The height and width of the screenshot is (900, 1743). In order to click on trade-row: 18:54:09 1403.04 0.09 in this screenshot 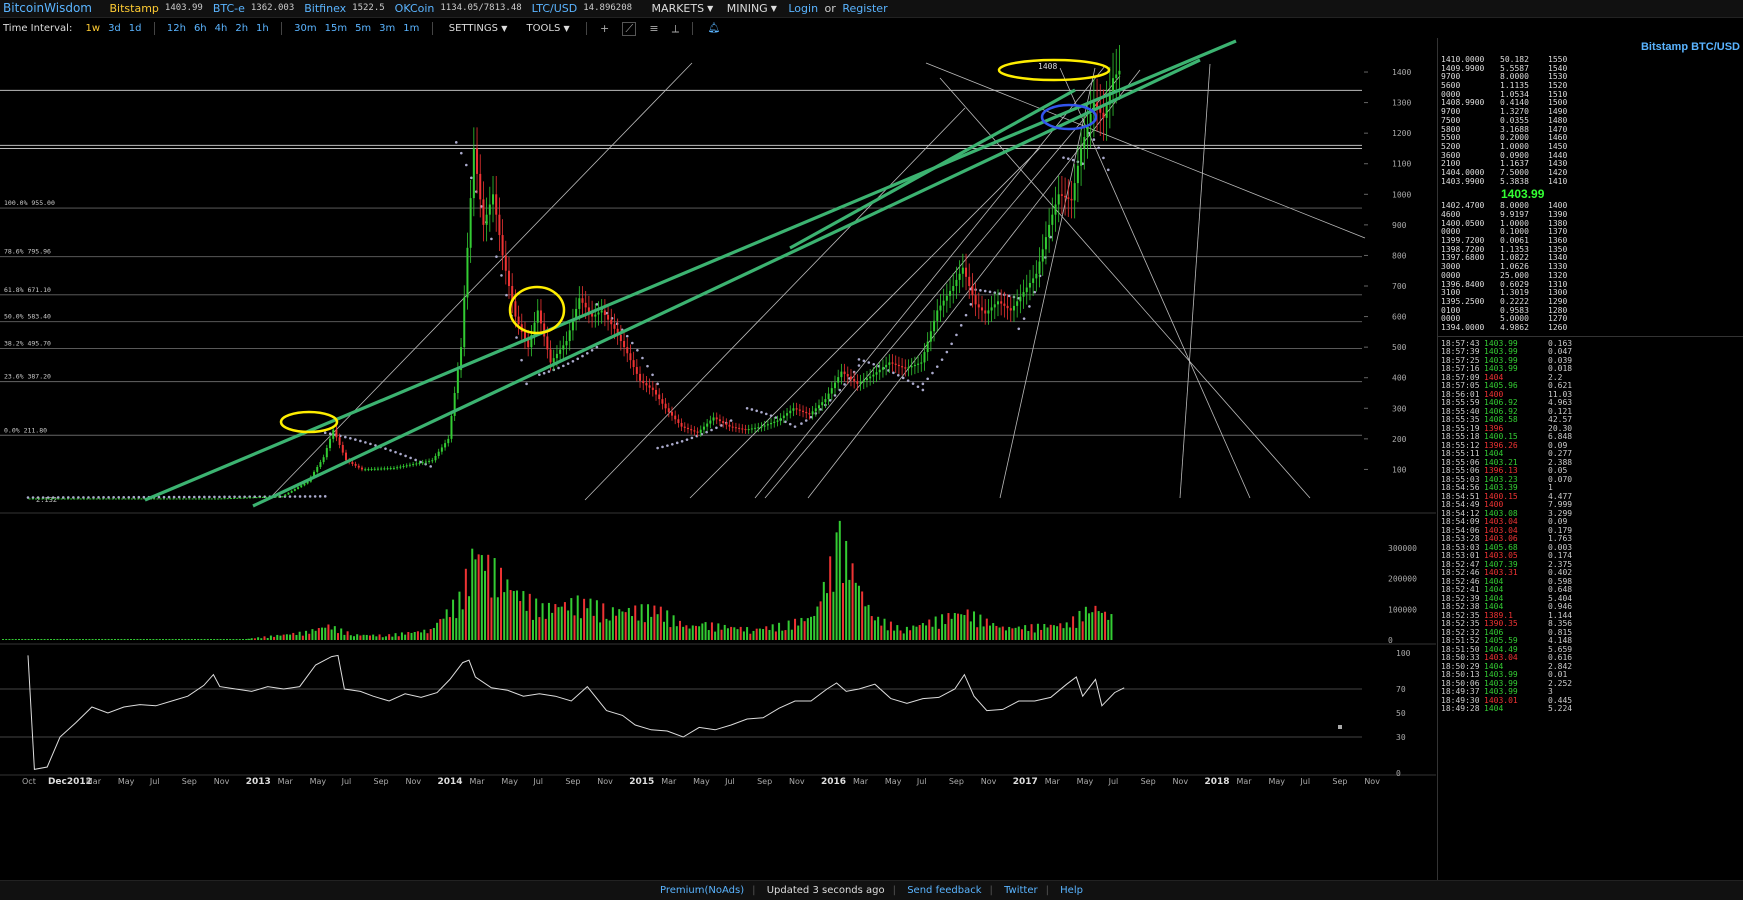, I will do `click(1590, 522)`.